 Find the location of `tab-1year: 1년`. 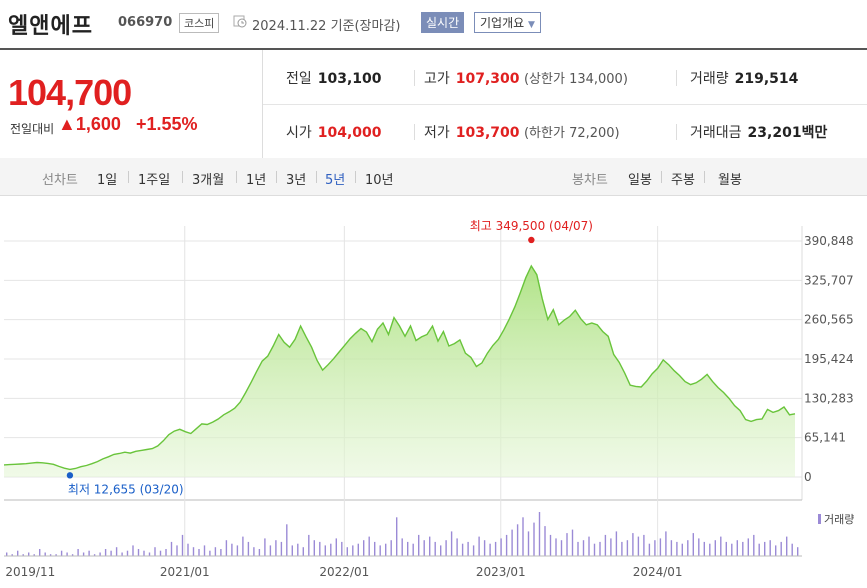

tab-1year: 1년 is located at coordinates (256, 180).